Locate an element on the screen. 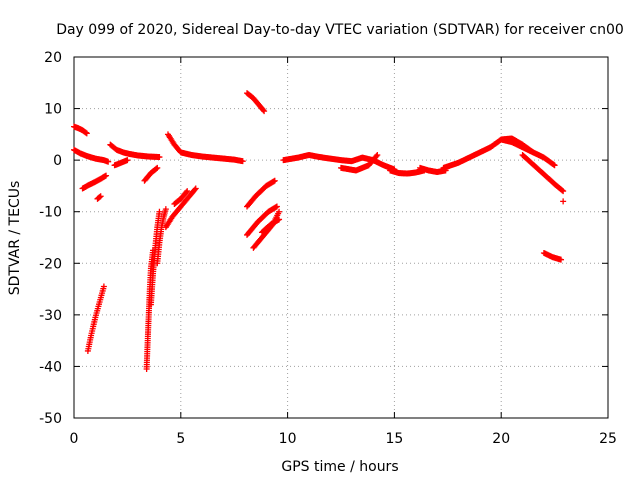  series-track-m is located at coordinates (180, 208).